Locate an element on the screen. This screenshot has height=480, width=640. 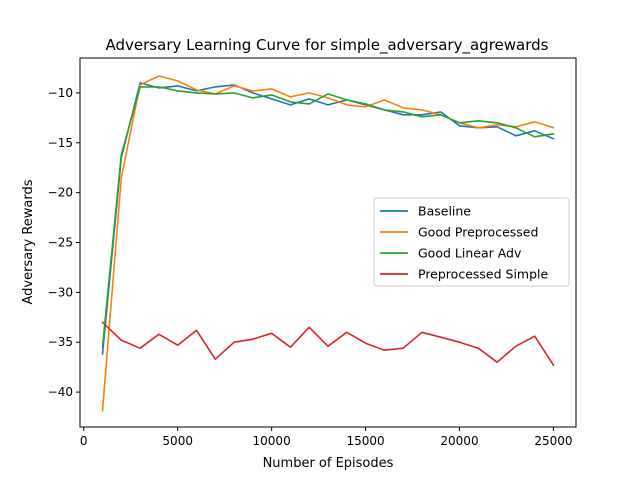
y-tick-label: −35 is located at coordinates (60, 342).